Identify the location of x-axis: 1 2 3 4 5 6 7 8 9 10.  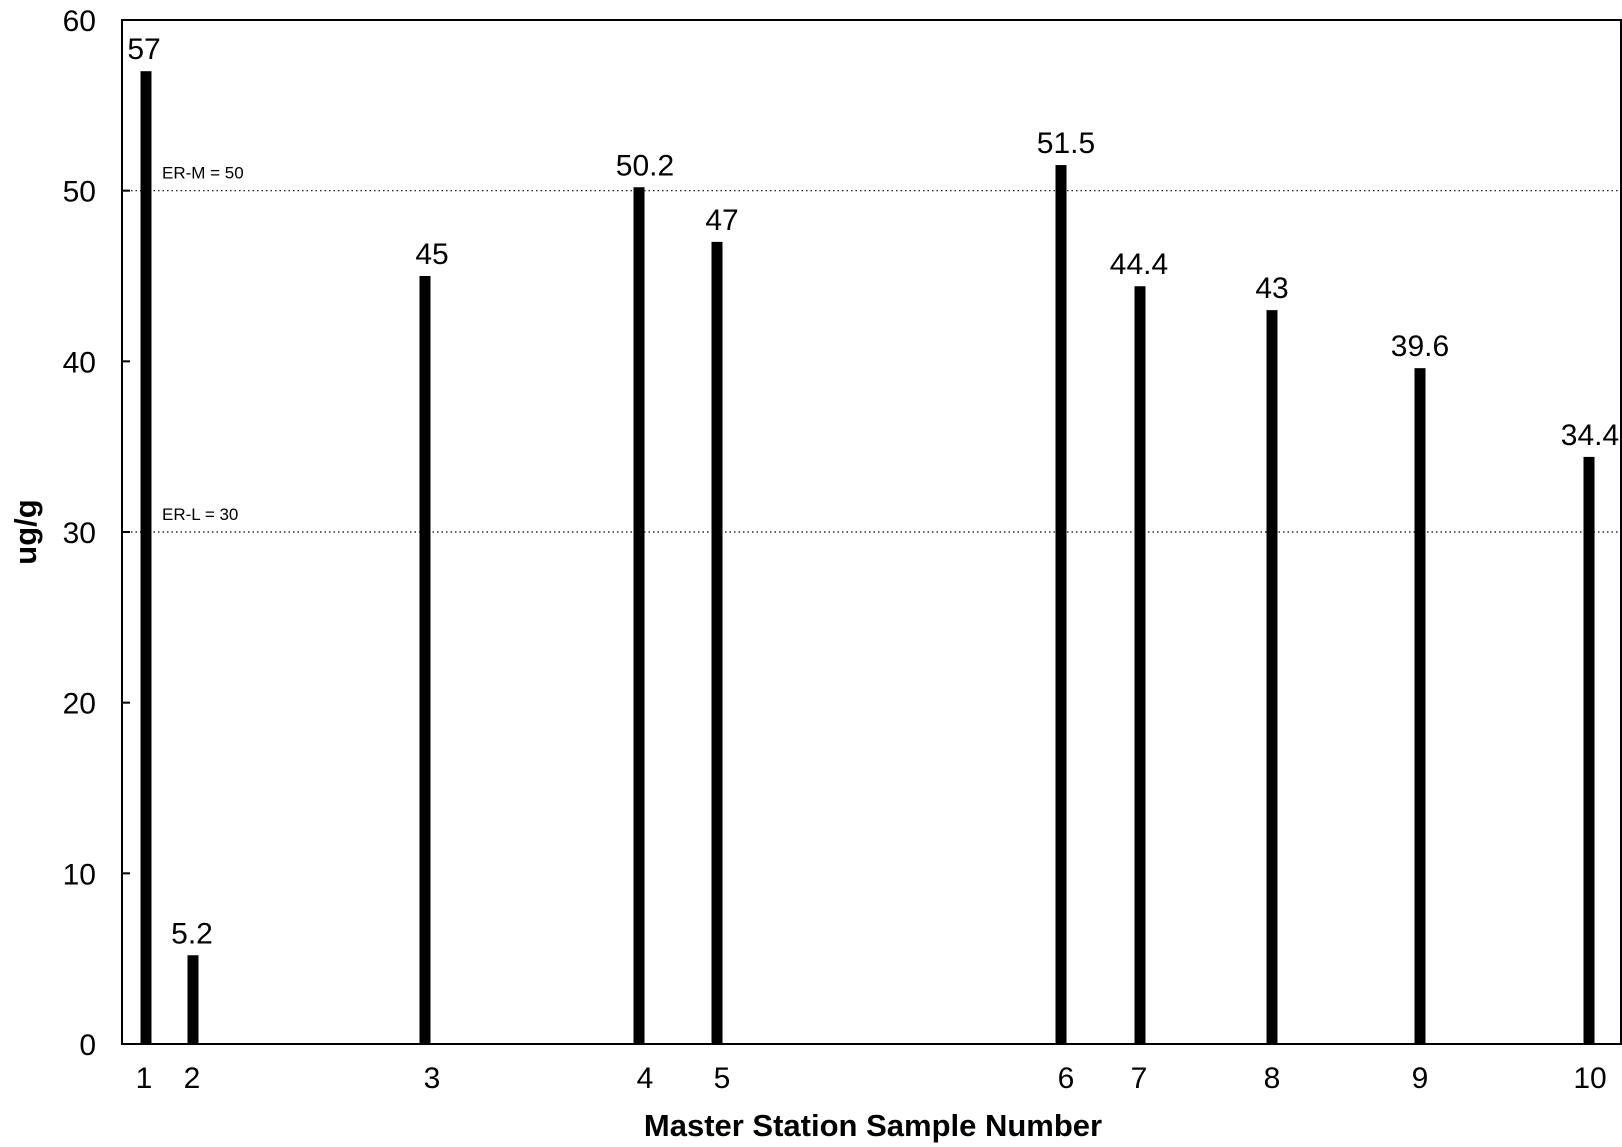
(871, 1078).